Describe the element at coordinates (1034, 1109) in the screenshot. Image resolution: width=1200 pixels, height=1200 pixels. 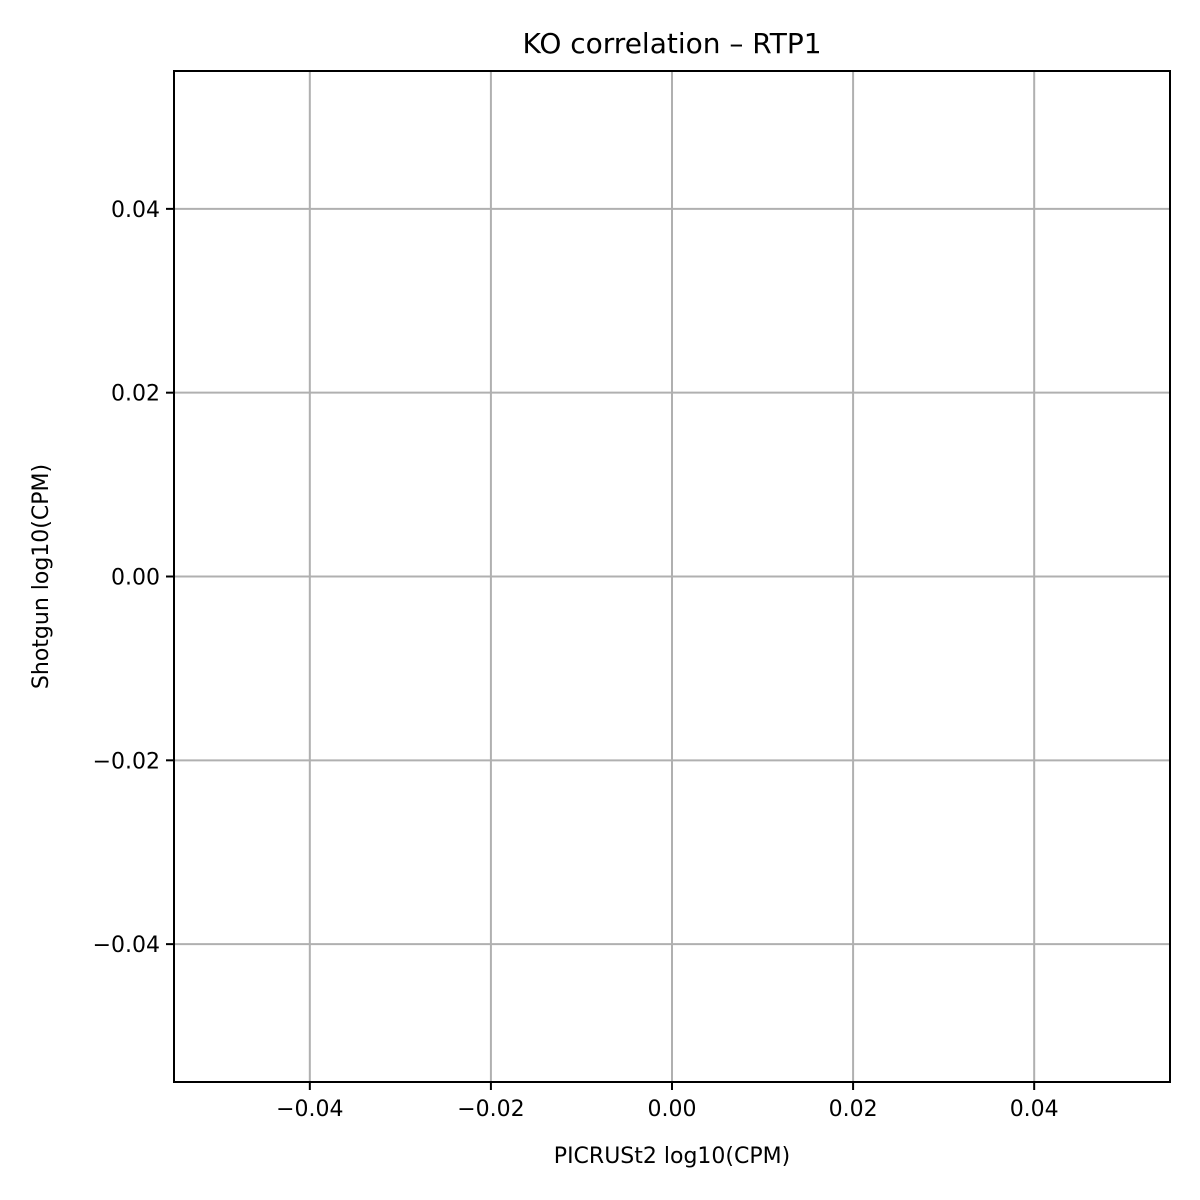
I see `x-tick-label: 0.04` at that location.